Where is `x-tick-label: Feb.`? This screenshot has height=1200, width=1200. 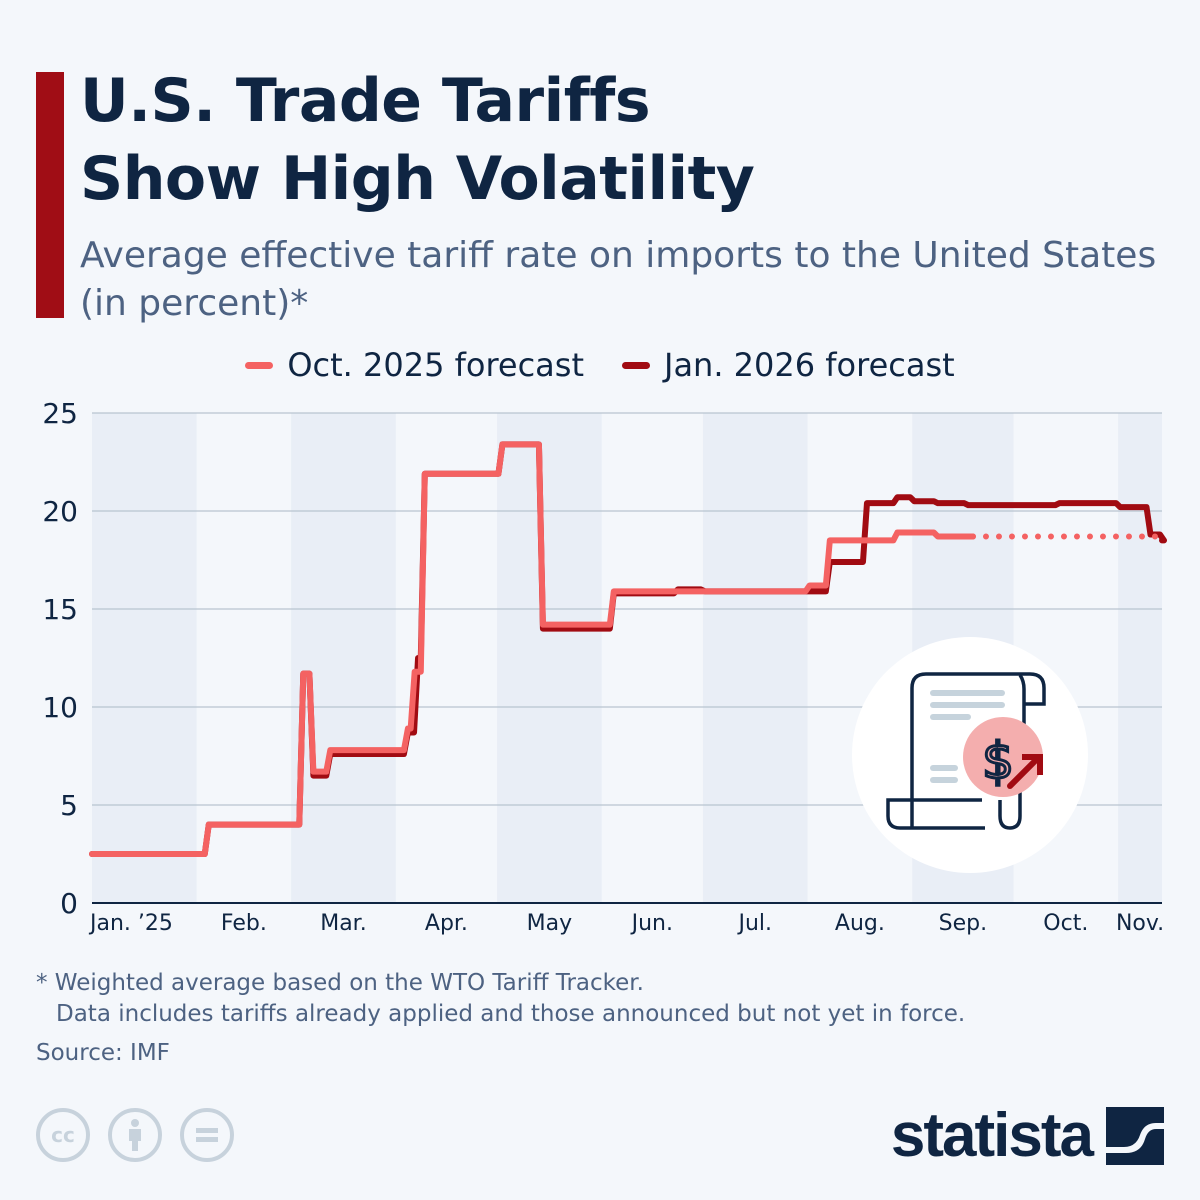
x-tick-label: Feb. is located at coordinates (244, 923).